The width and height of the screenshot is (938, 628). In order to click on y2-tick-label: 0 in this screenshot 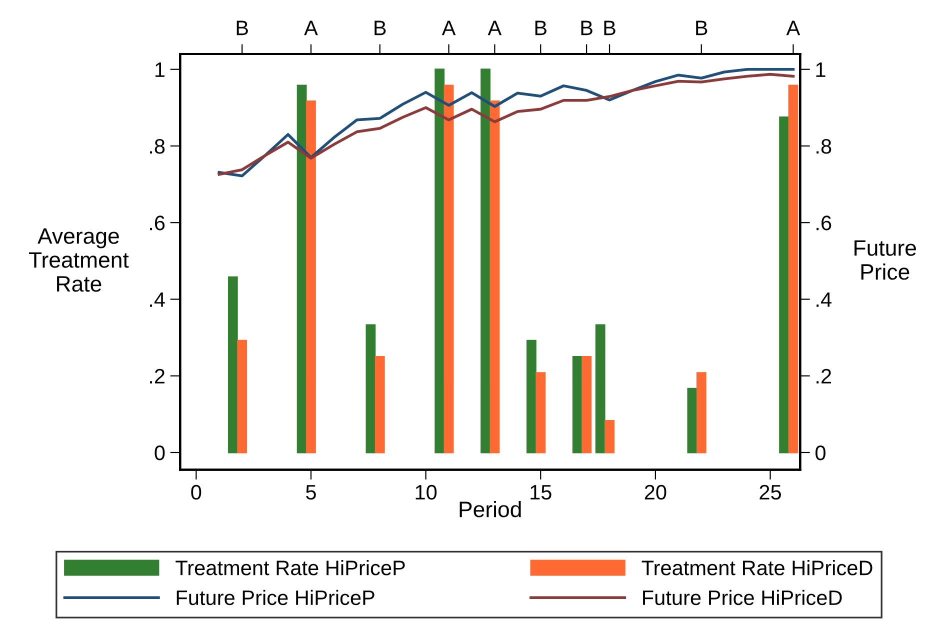, I will do `click(821, 453)`.